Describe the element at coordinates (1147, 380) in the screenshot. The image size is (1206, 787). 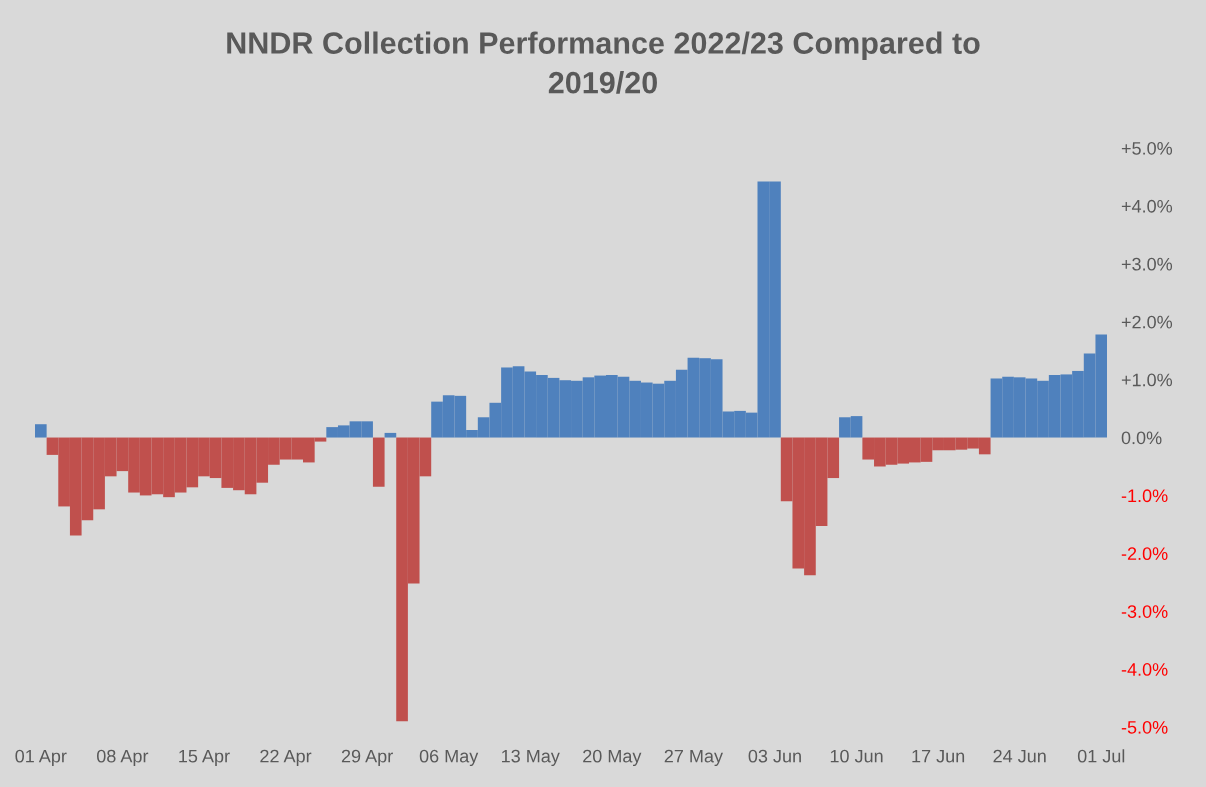
I see `y-tick-label: +1.0%` at that location.